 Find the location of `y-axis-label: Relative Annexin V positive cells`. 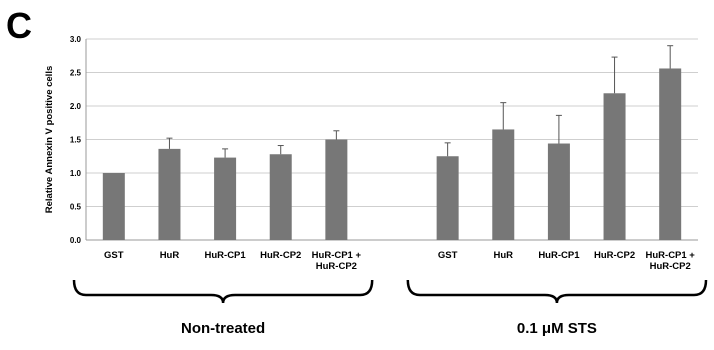

y-axis-label: Relative Annexin V positive cells is located at coordinates (49, 139).